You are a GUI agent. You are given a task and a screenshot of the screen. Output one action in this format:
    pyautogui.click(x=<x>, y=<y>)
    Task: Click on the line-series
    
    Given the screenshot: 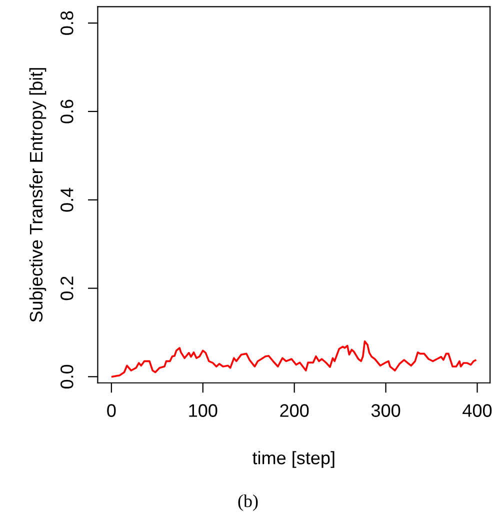 What is the action you would take?
    pyautogui.click(x=293, y=359)
    